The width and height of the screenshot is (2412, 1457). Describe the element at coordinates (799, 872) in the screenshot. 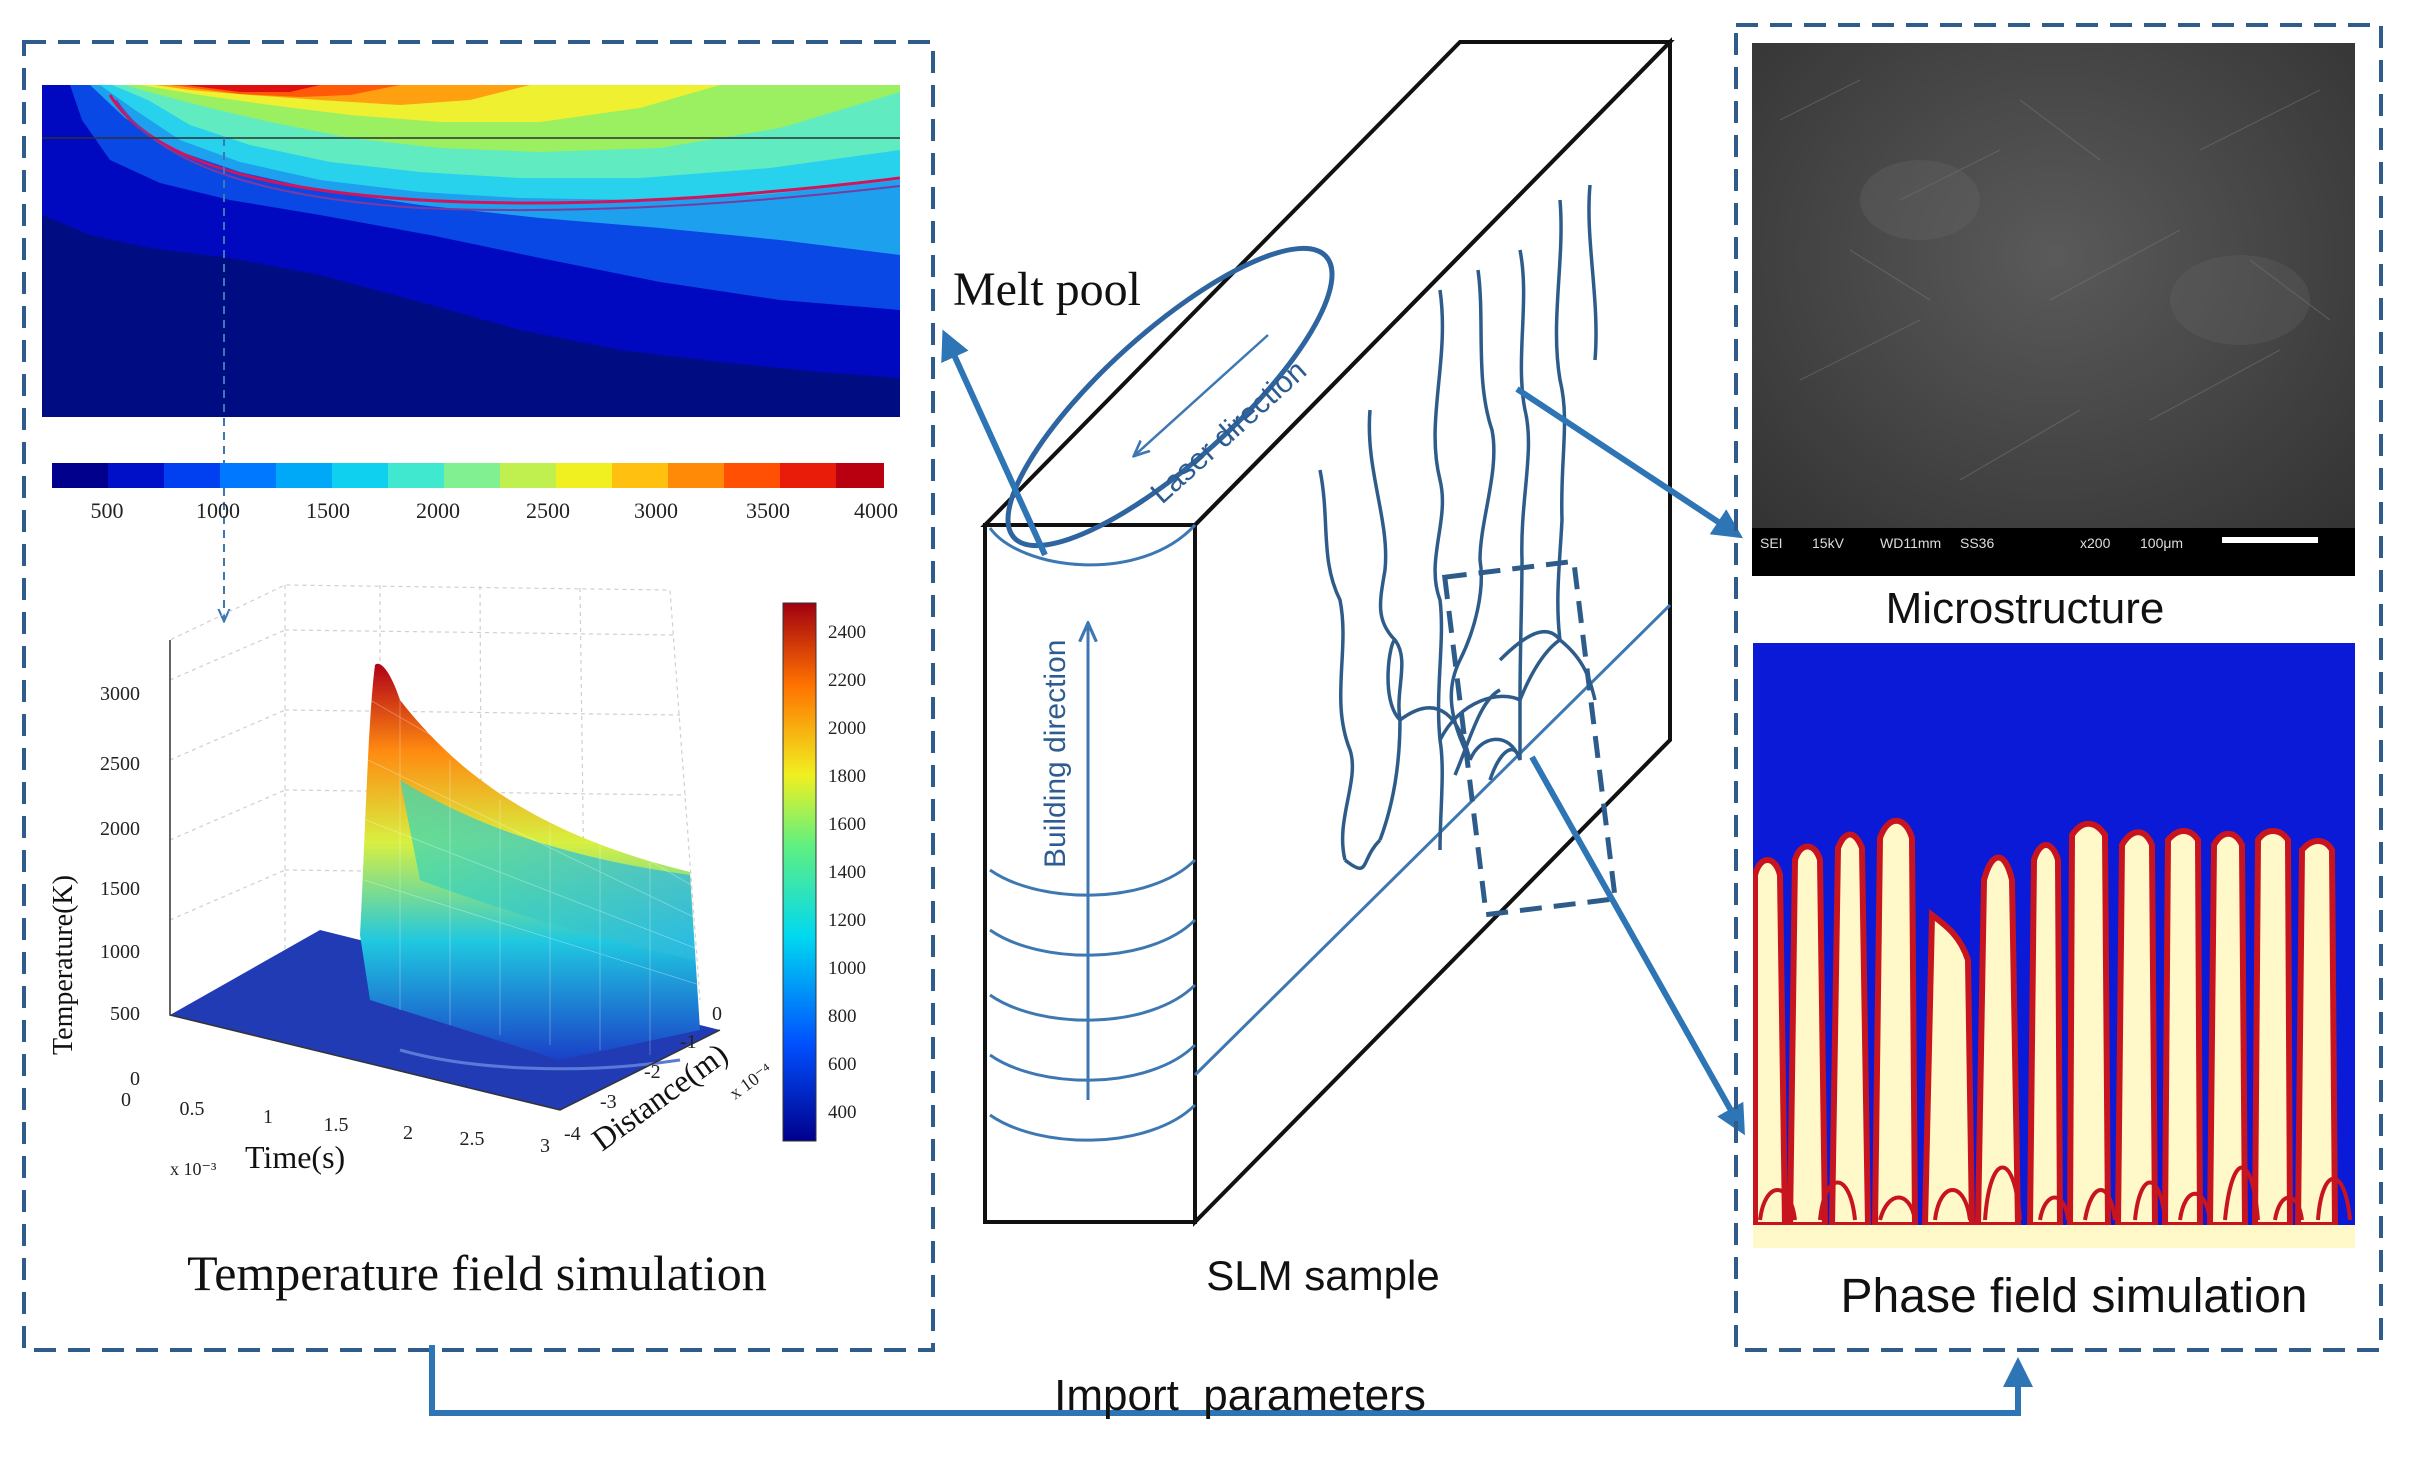

I see `vertical-colorbar` at that location.